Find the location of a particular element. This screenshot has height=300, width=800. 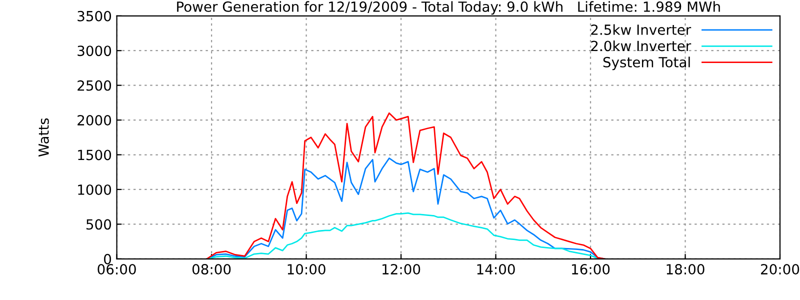

legend-label: 2.0kw Inverter is located at coordinates (641, 46).